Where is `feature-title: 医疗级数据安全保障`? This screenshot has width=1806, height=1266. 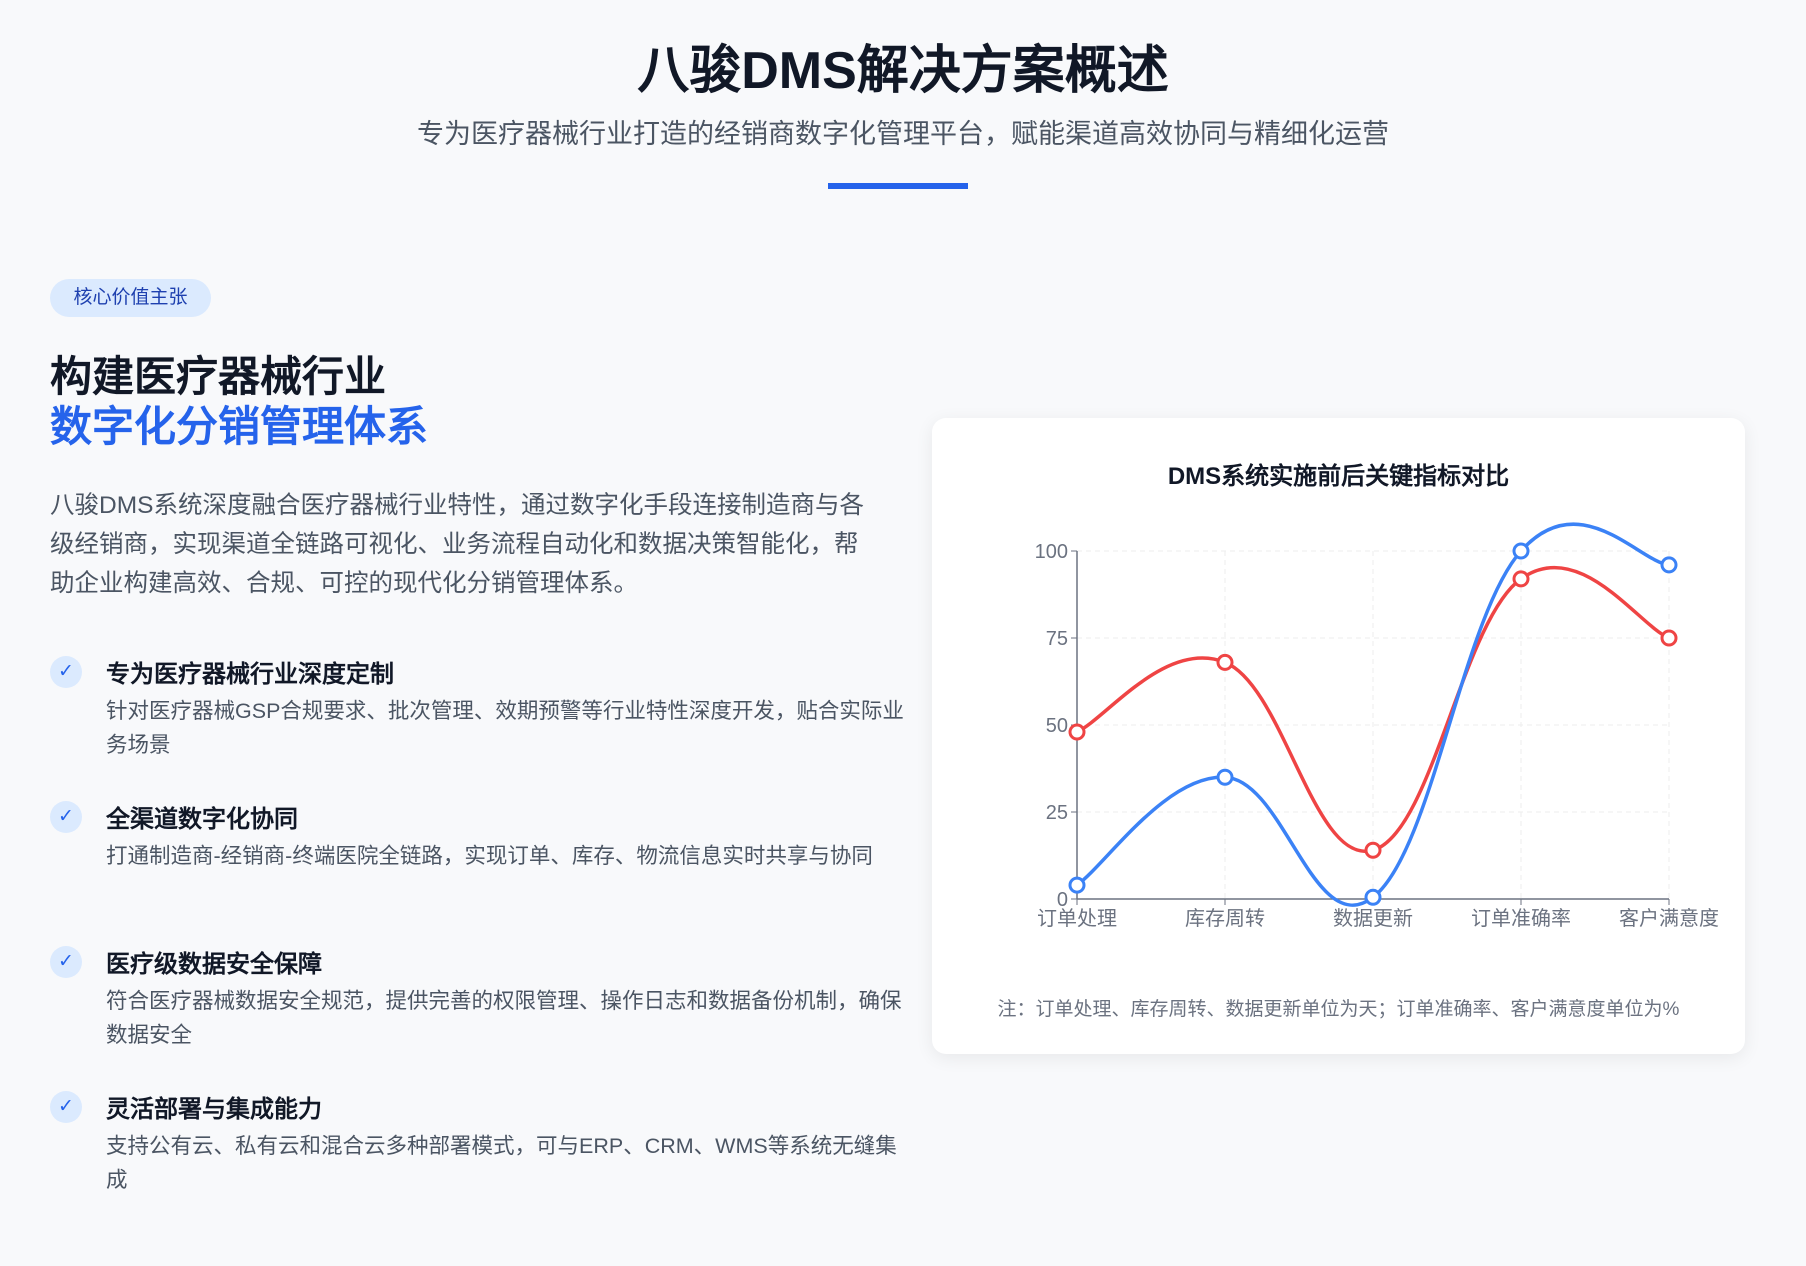
feature-title: 医疗级数据安全保障 is located at coordinates (214, 964).